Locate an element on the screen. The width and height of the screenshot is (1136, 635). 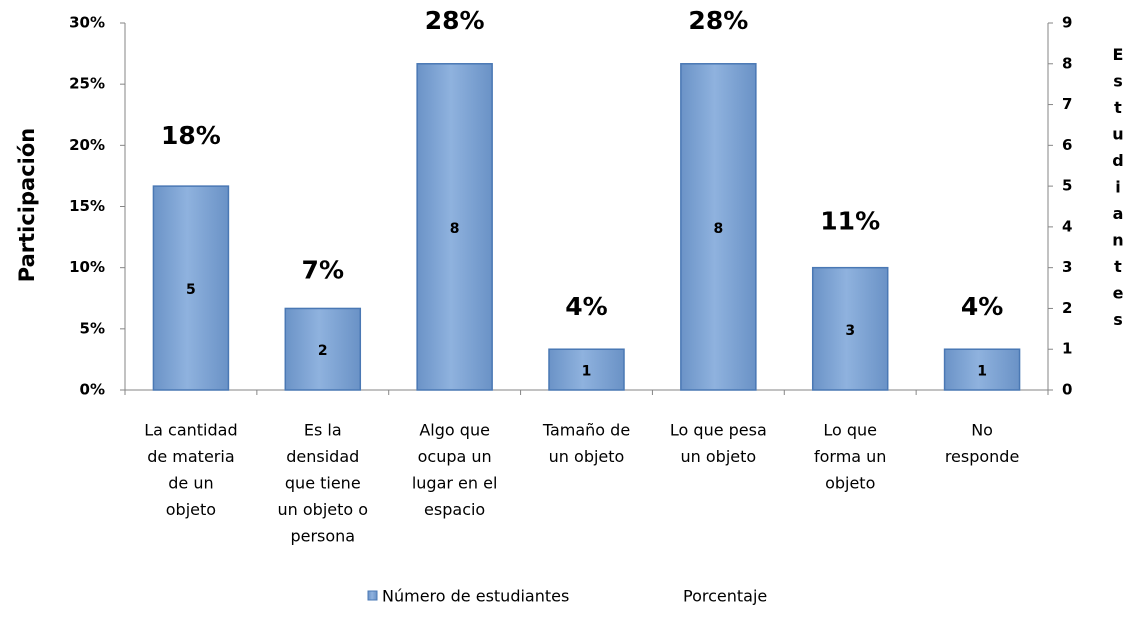
bar-value-label: 5 is located at coordinates (191, 290).